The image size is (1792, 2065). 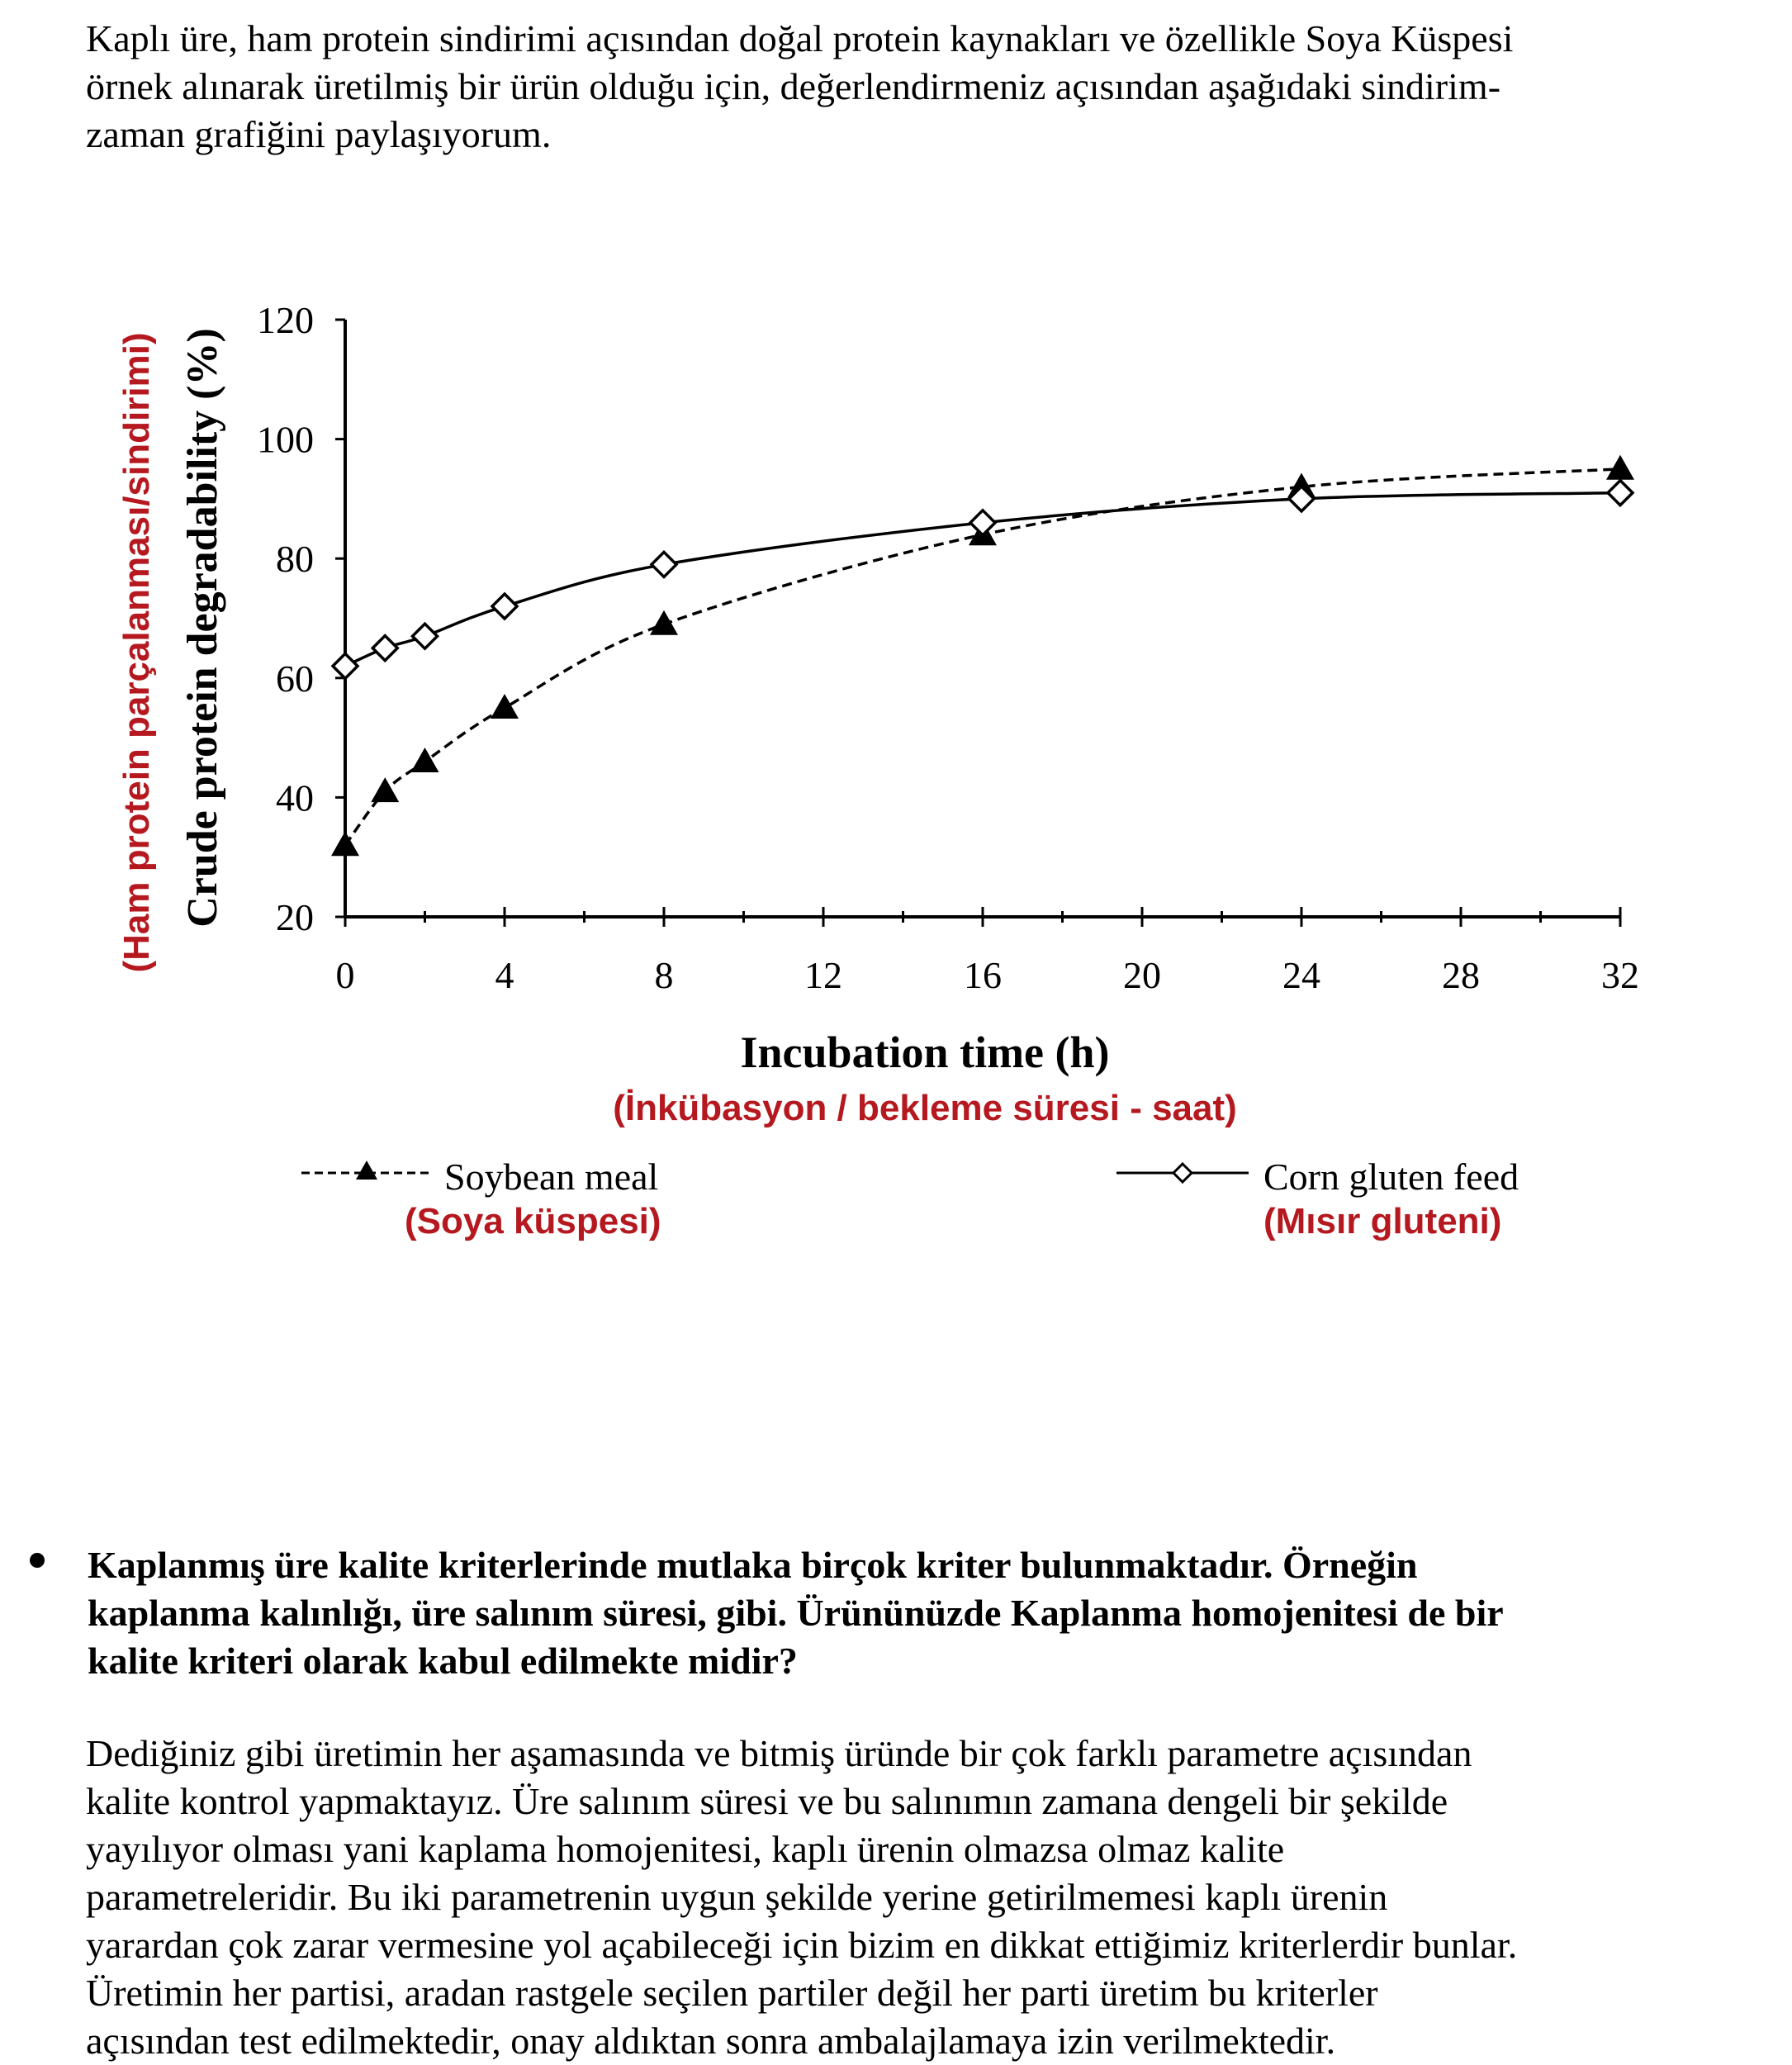 I want to click on chart-series, so click(x=982, y=655).